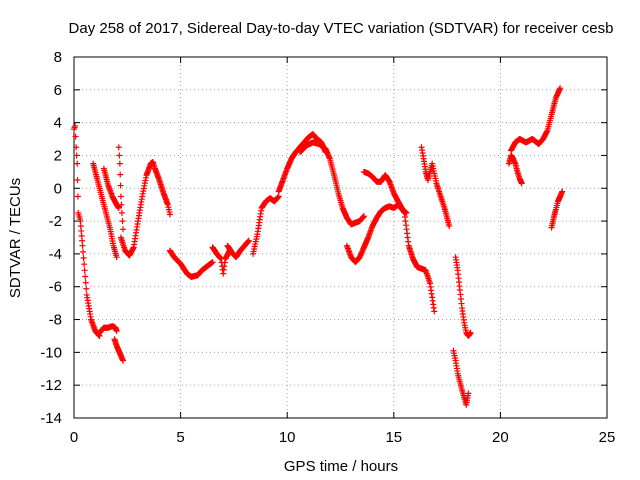 This screenshot has width=640, height=480. I want to click on x-tick-label: 25, so click(607, 437).